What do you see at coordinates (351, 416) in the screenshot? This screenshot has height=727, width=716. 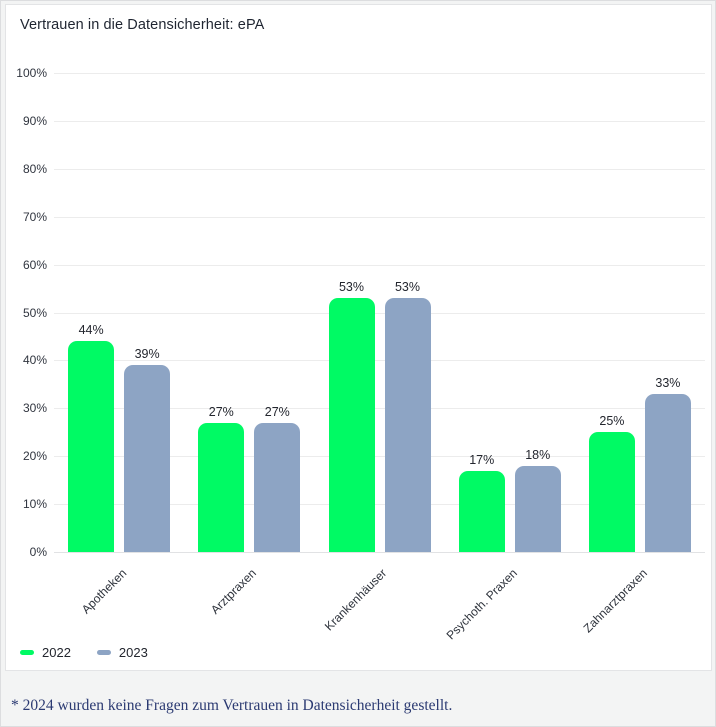 I see `bar-2022: 53%` at bounding box center [351, 416].